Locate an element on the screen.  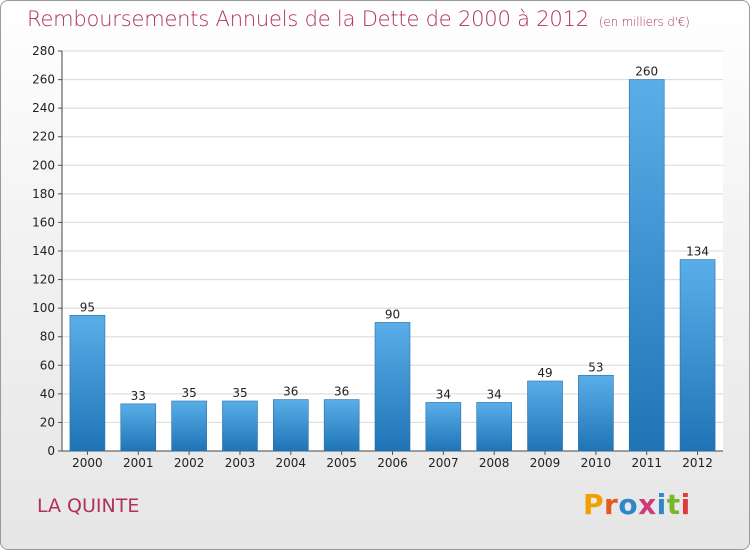
value-label-2009: 49 is located at coordinates (544, 373).